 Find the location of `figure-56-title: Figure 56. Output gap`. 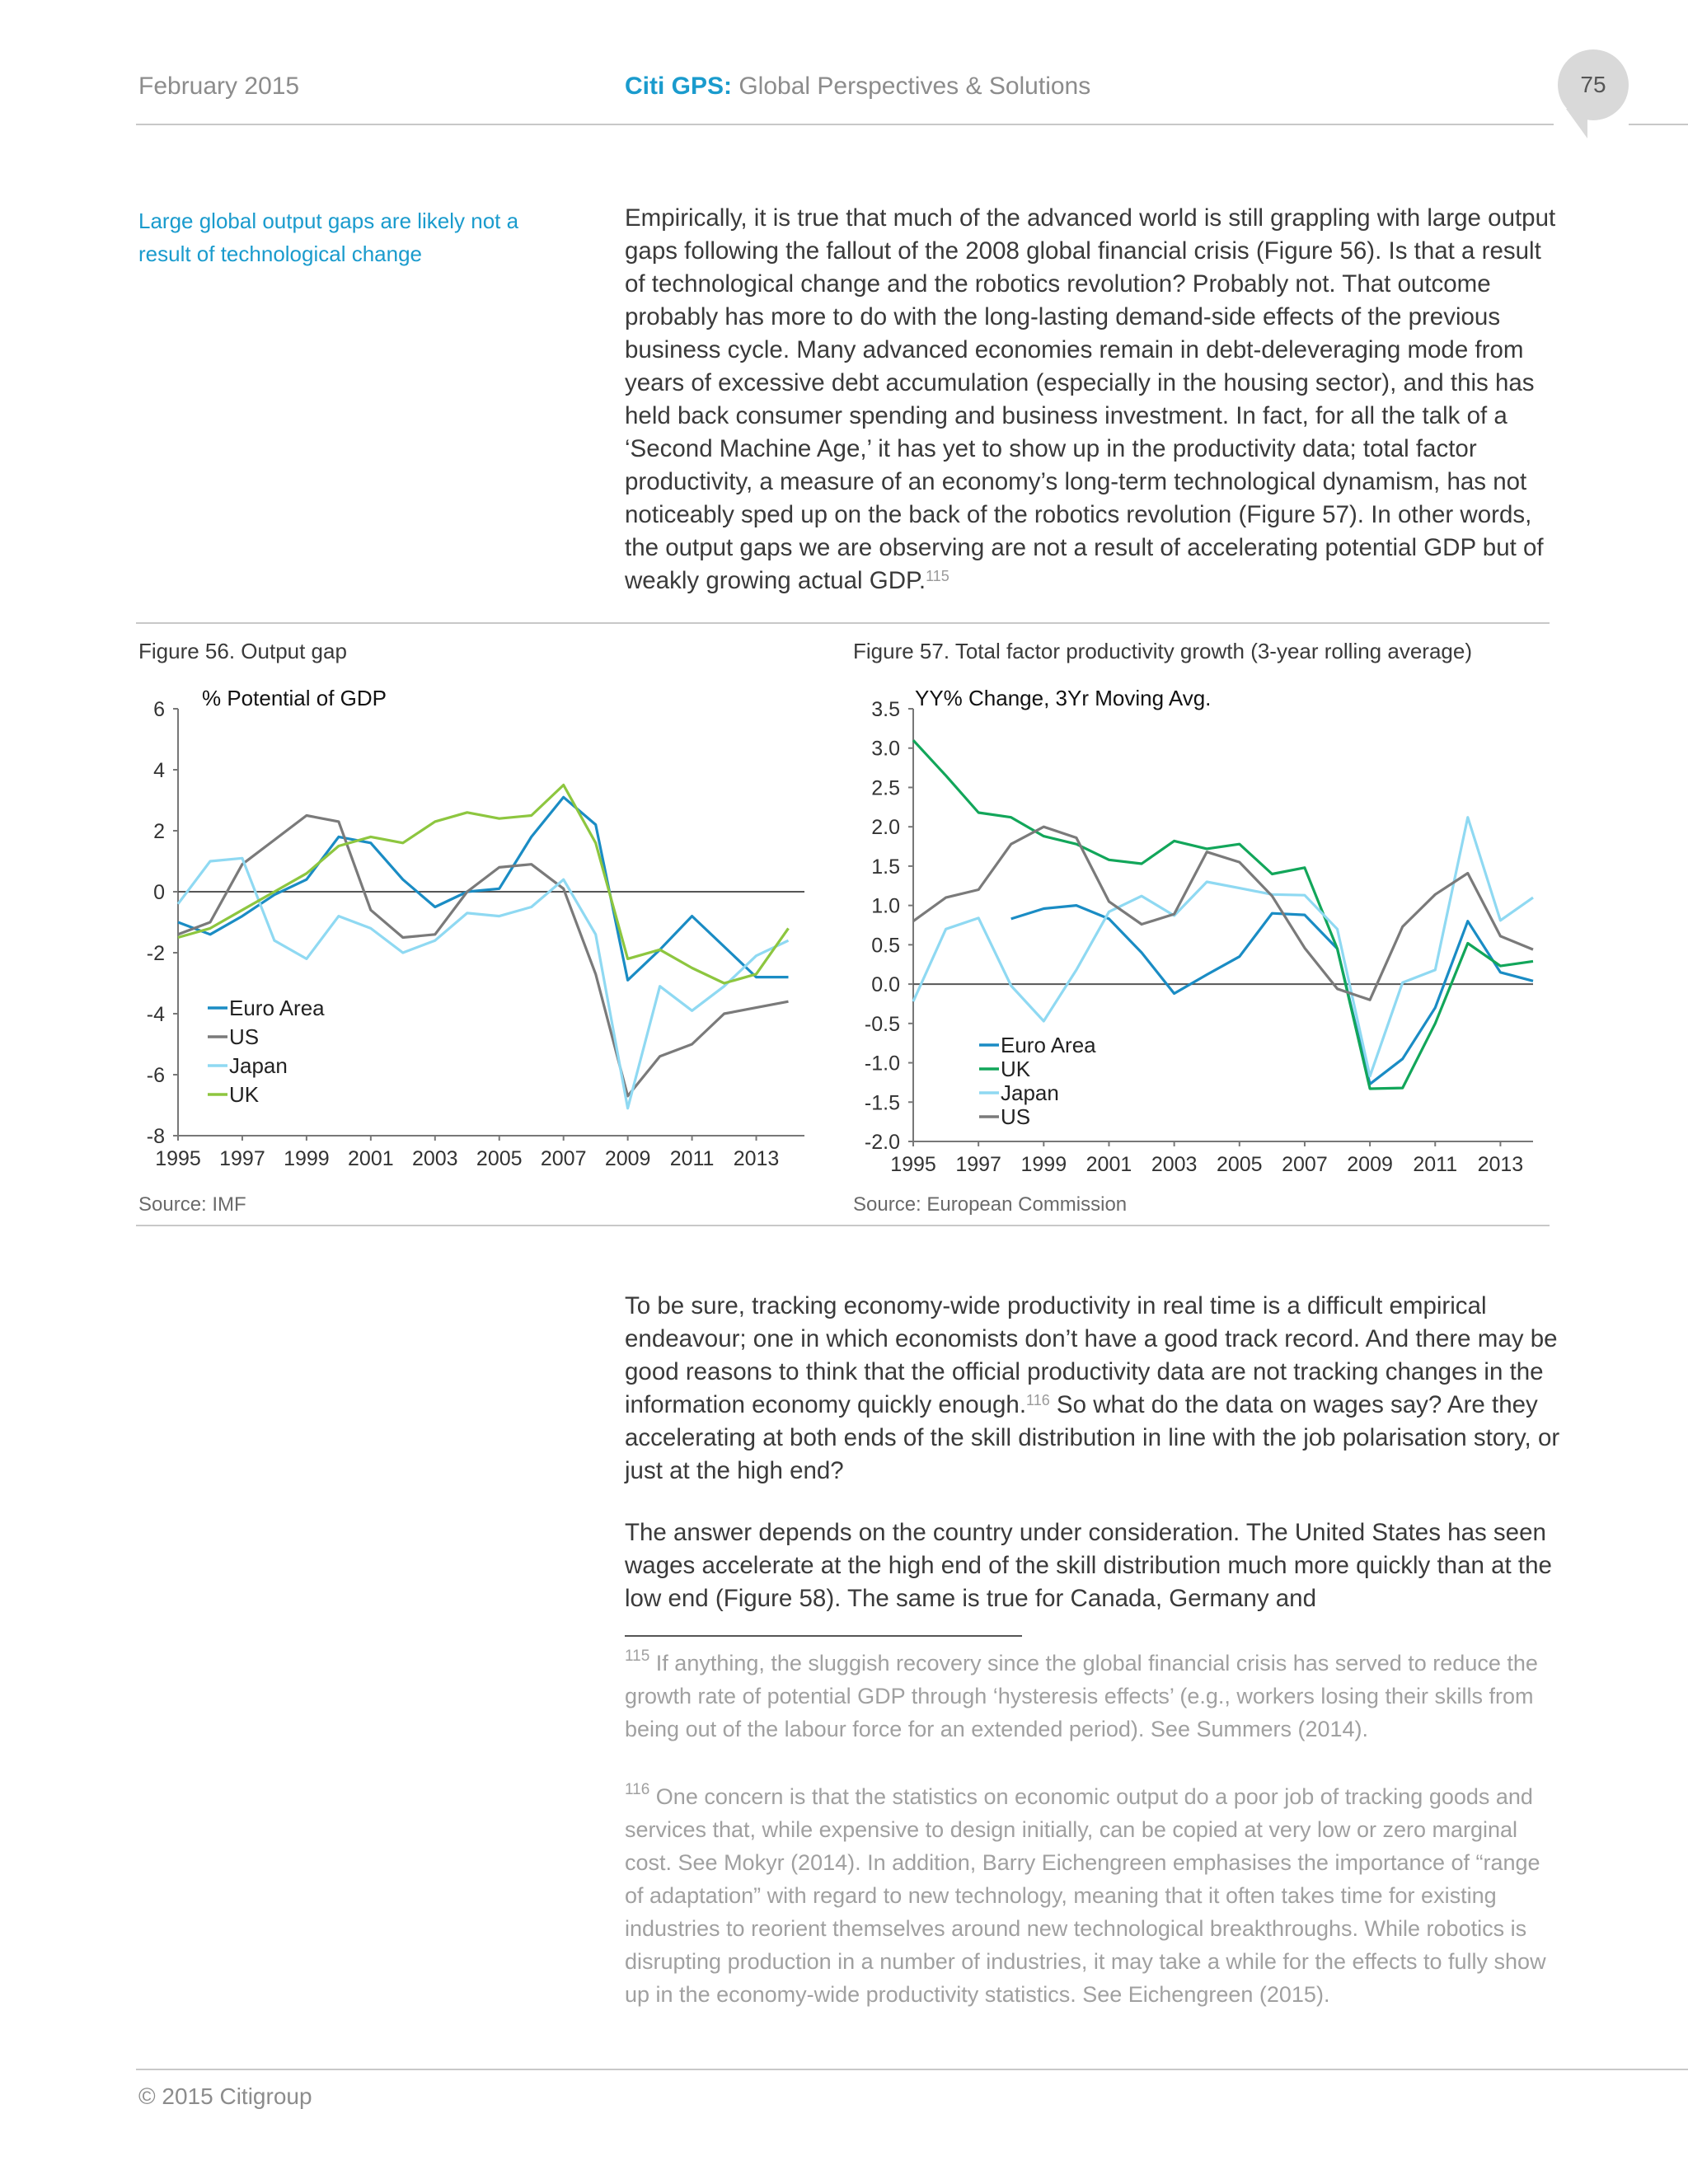

figure-56-title: Figure 56. Output gap is located at coordinates (243, 651).